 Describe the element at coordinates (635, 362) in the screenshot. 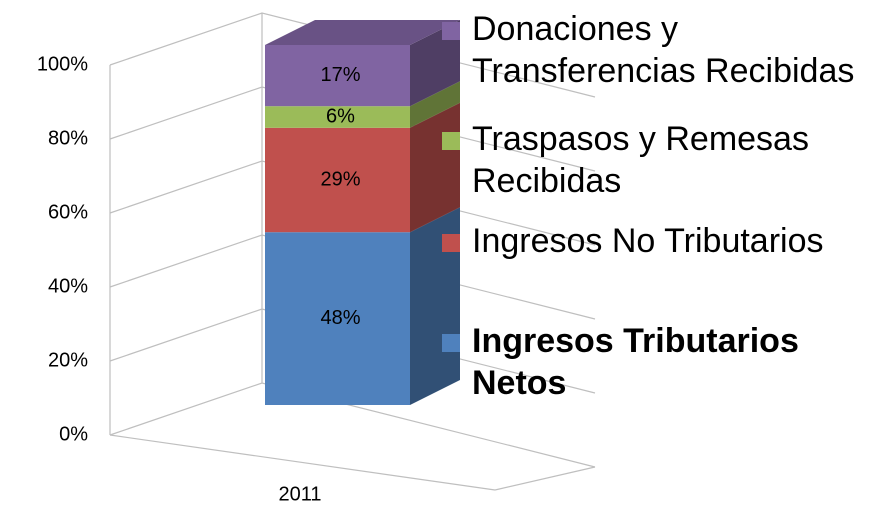

I see `legend-label: Ingresos Tributarios Netos` at that location.